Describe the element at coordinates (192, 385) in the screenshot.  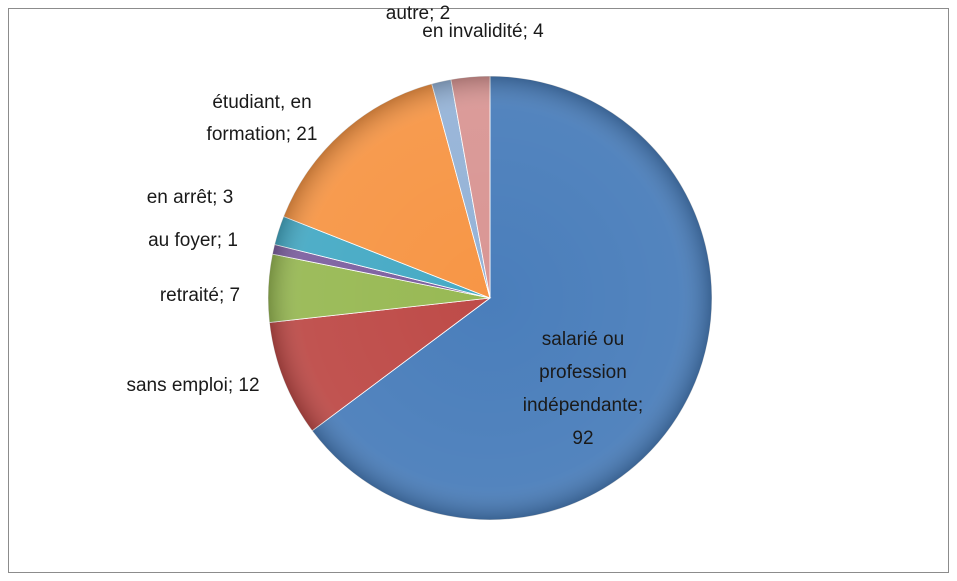
I see `data-label: sans emploi; 12` at that location.